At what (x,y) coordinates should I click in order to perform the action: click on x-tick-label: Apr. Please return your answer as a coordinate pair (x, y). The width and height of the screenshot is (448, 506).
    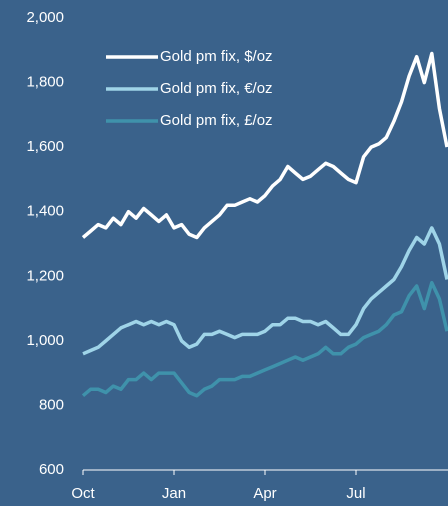
    Looking at the image, I should click on (264, 493).